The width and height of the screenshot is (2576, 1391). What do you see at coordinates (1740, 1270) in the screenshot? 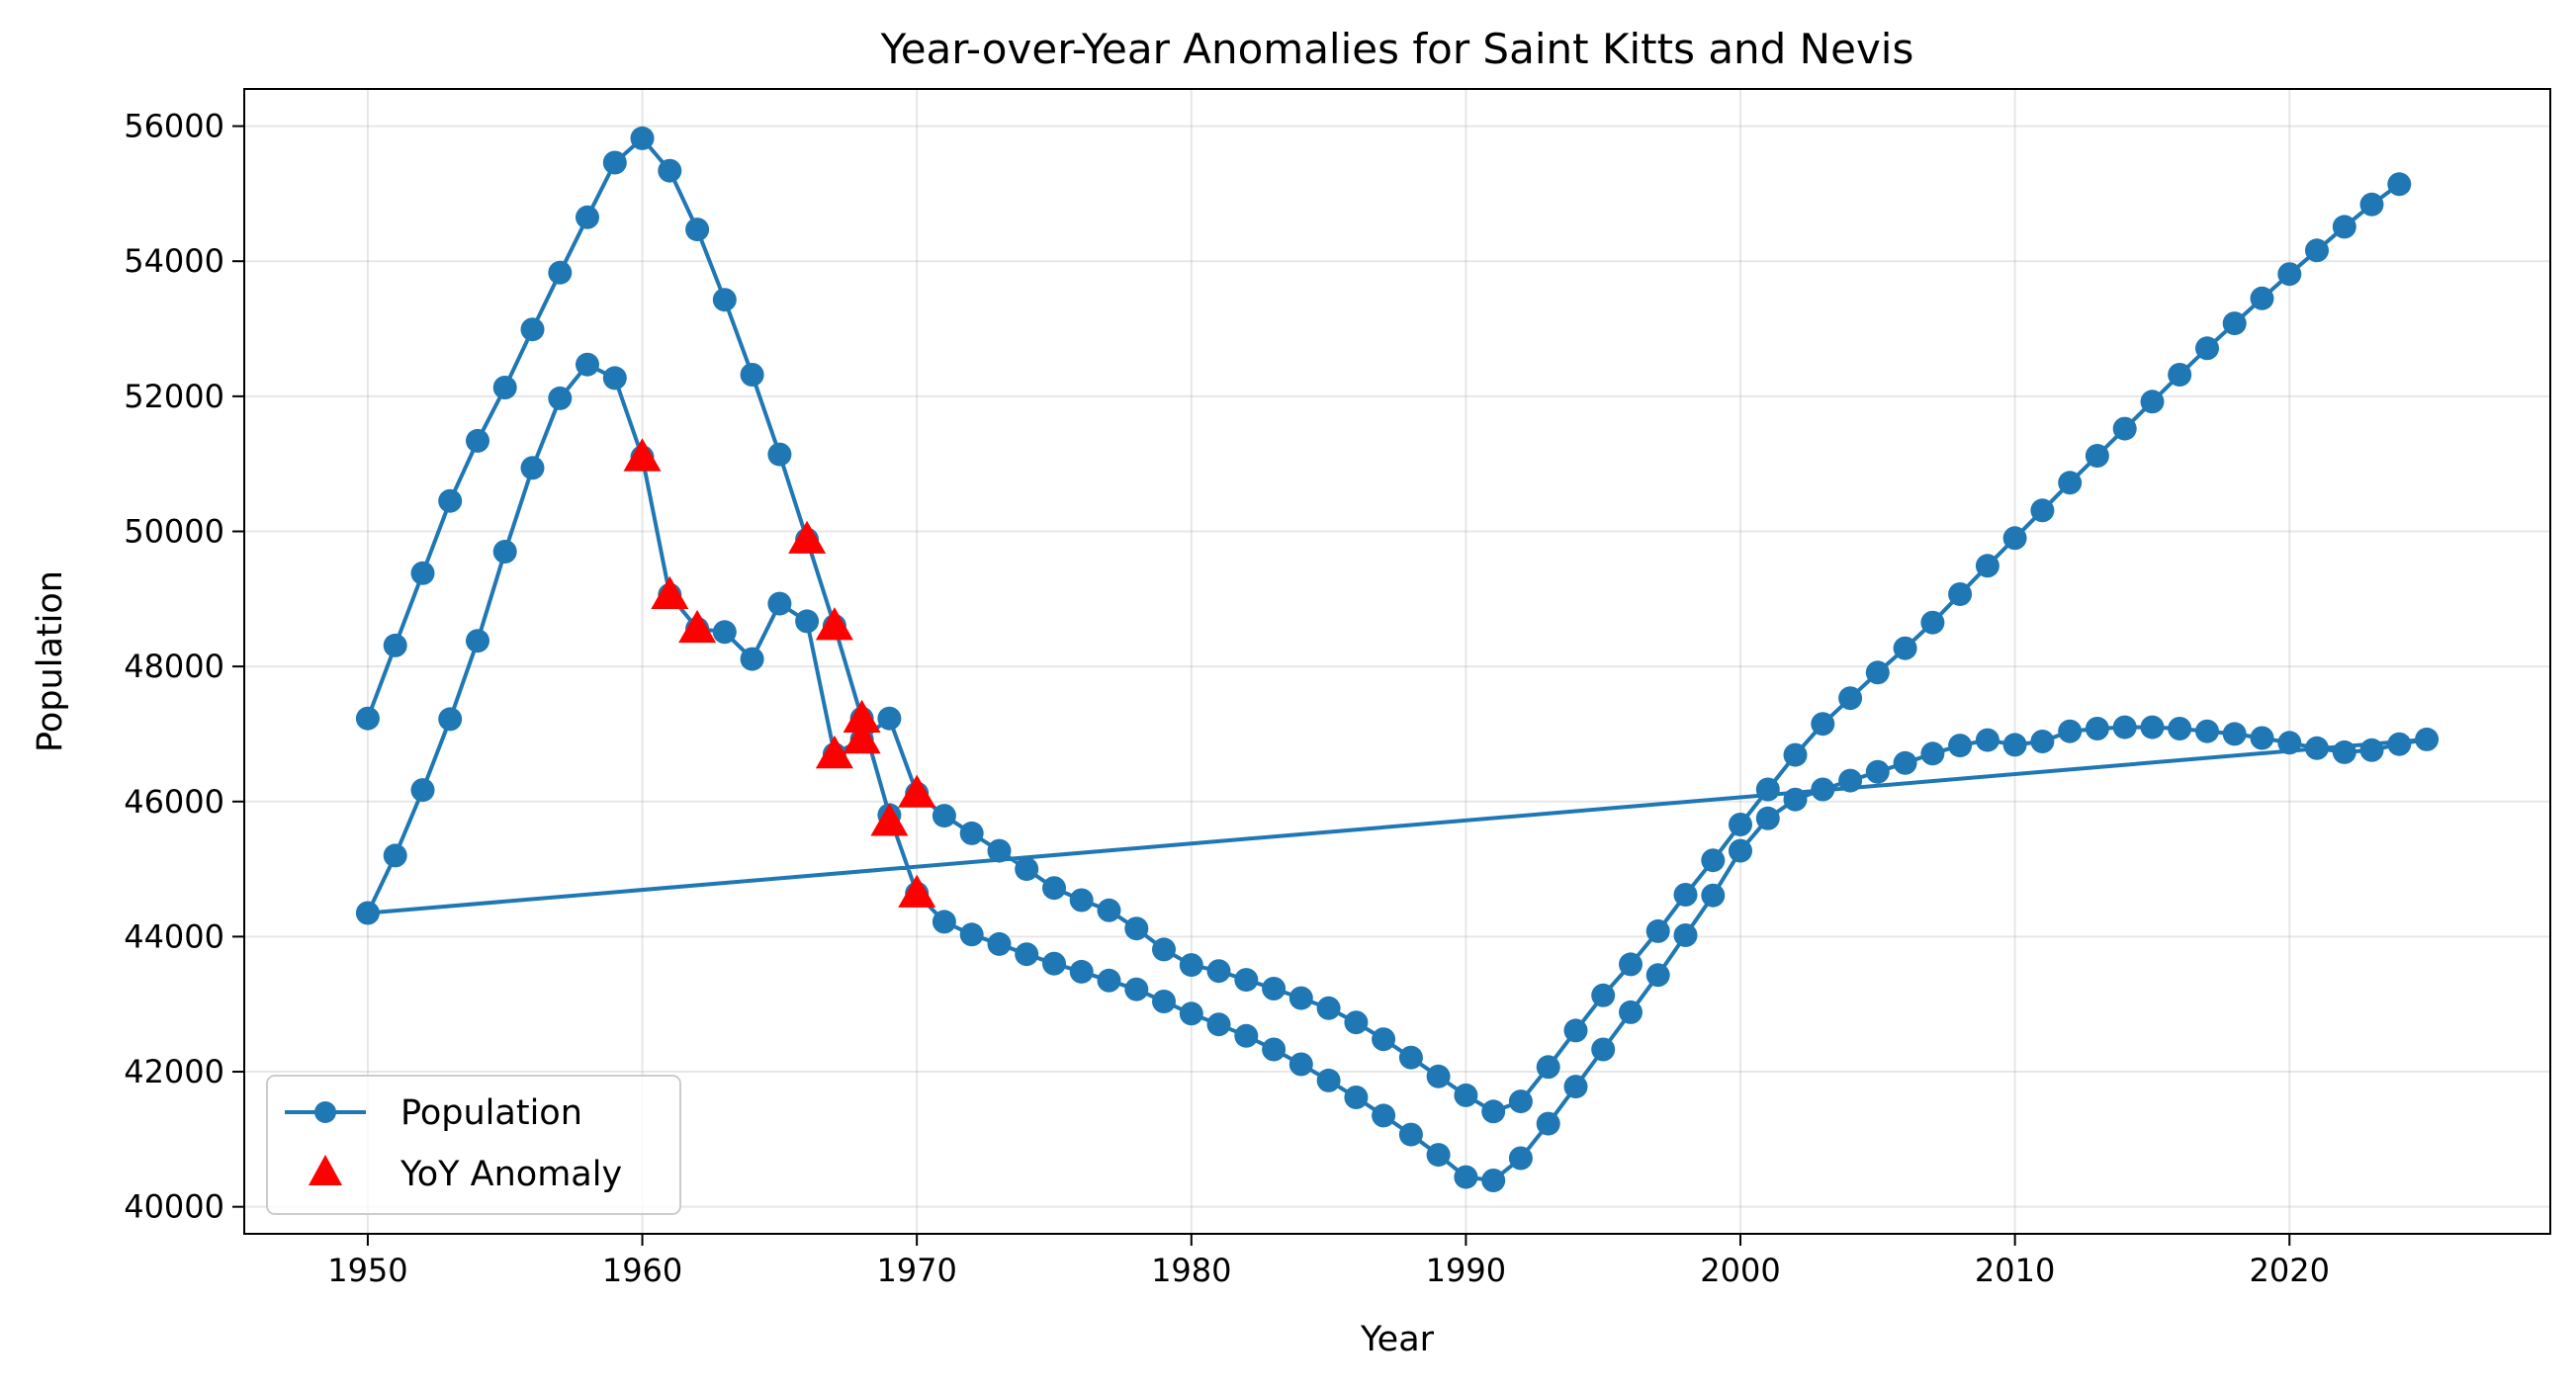
I see `x-tick-label: 2000` at bounding box center [1740, 1270].